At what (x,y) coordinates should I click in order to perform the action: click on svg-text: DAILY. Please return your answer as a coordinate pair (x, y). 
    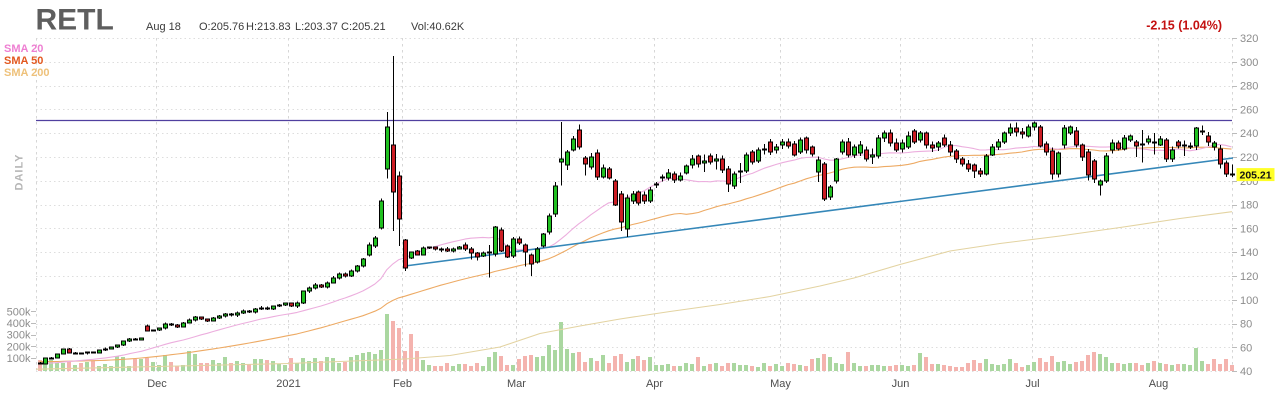
    Looking at the image, I should click on (20, 172).